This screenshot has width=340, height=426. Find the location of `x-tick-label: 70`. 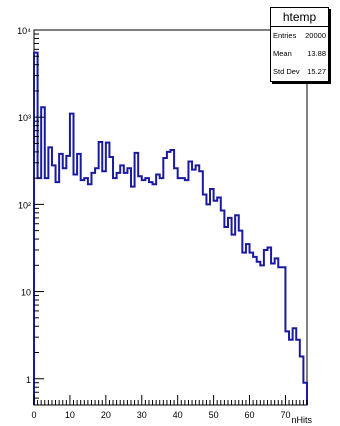

x-tick-label: 70 is located at coordinates (285, 415).